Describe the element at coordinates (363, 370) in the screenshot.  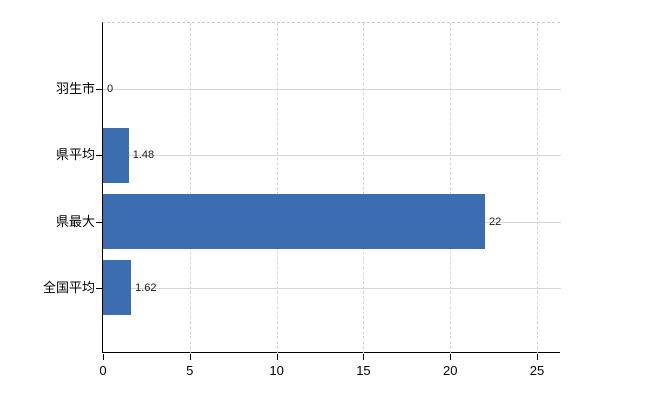
I see `x-axis-tick-label: 15` at that location.